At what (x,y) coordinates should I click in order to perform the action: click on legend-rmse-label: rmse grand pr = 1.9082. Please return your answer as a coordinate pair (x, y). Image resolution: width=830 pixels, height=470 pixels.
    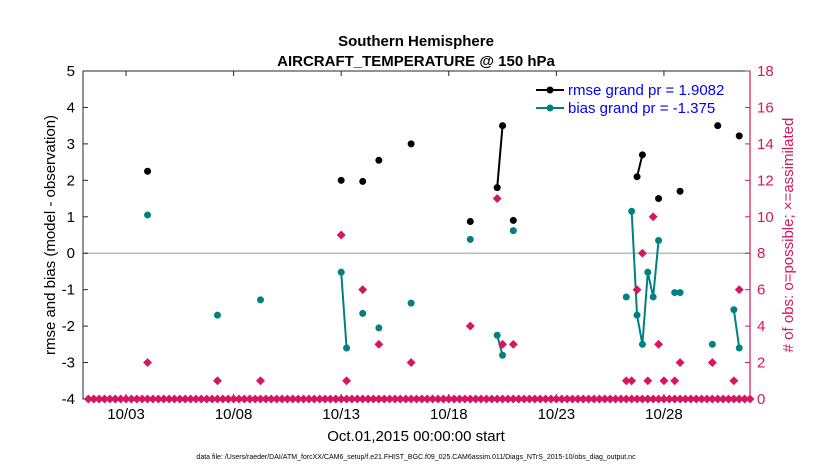
    Looking at the image, I should click on (646, 90).